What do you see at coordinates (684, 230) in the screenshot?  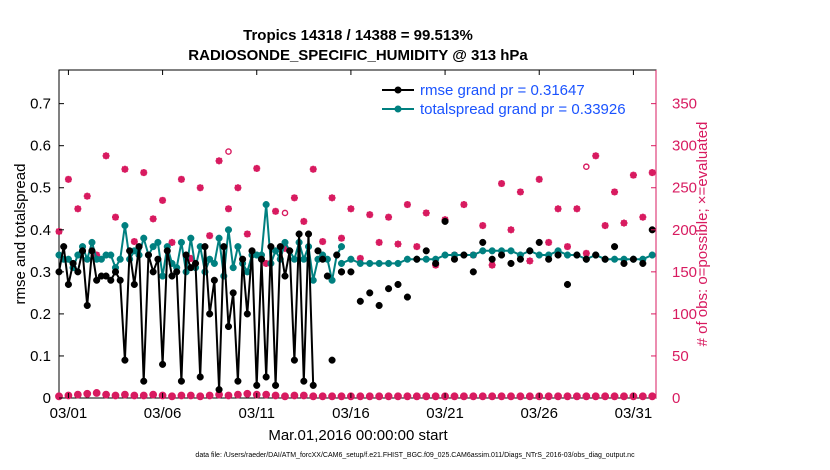 I see `y-tick-label-right: 200` at bounding box center [684, 230].